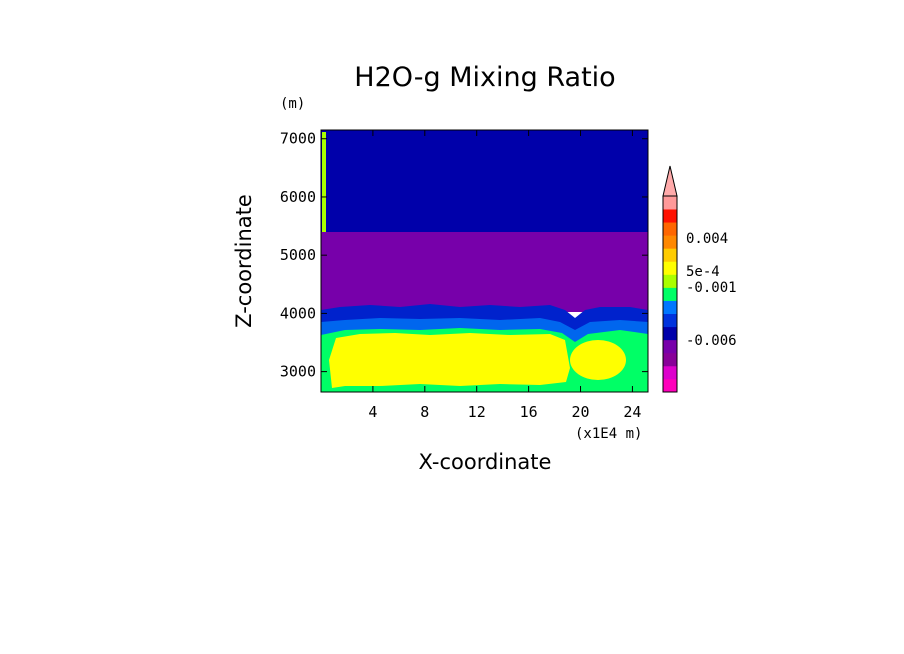  Describe the element at coordinates (477, 412) in the screenshot. I see `x-tick-label: 12` at that location.